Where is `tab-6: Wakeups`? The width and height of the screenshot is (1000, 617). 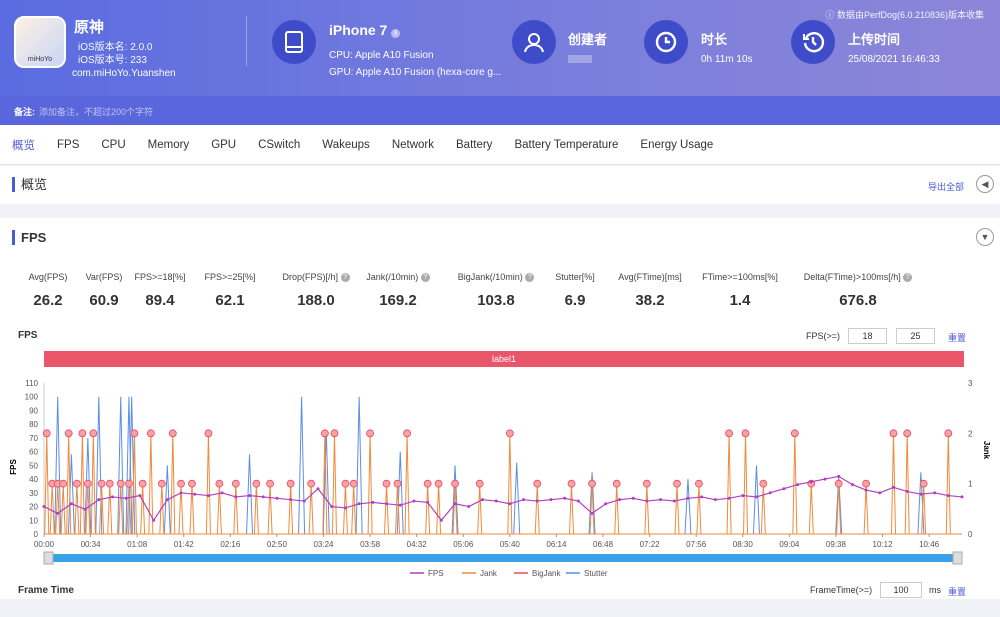 tab-6: Wakeups is located at coordinates (346, 144).